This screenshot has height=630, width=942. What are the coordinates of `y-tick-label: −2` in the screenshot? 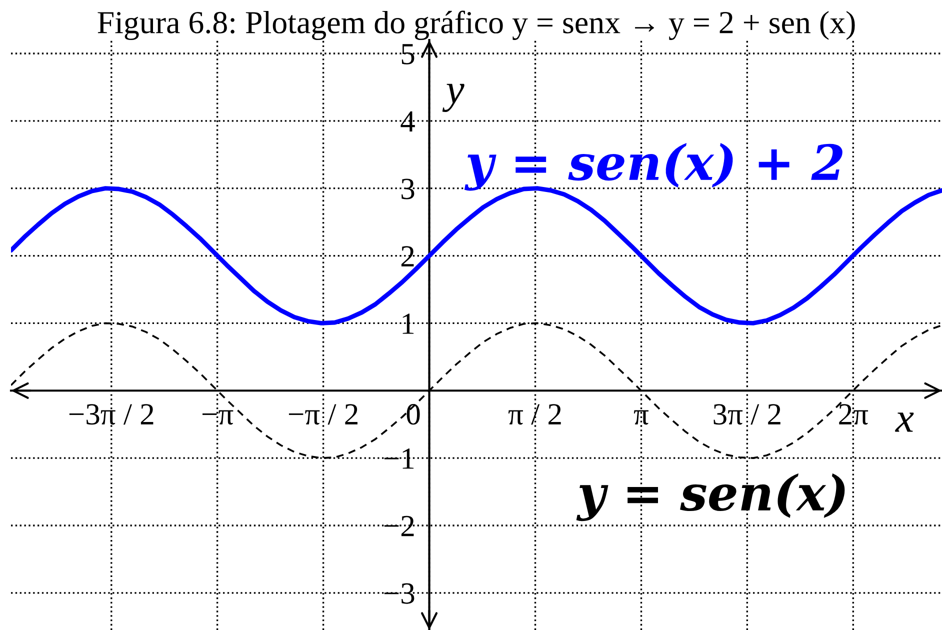 It's located at (399, 526).